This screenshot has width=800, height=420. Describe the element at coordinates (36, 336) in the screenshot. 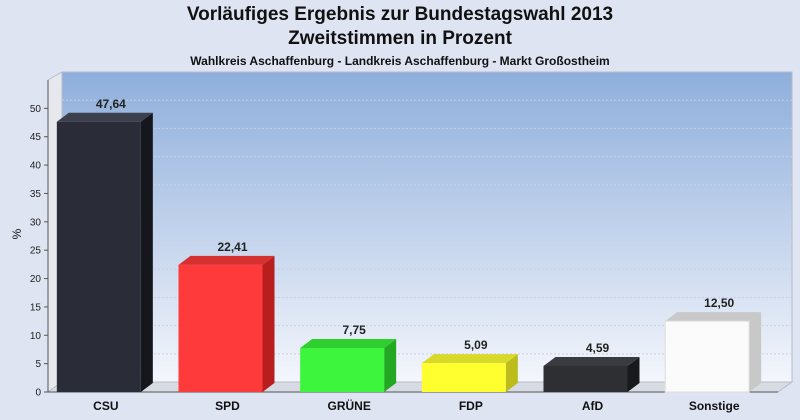

I see `y-tick-label: 10` at that location.